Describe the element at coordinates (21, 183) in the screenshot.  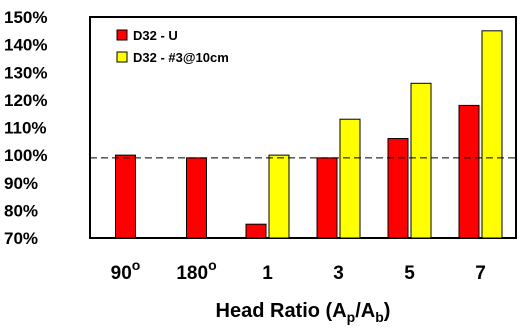
I see `y-tick-label: 90%` at that location.